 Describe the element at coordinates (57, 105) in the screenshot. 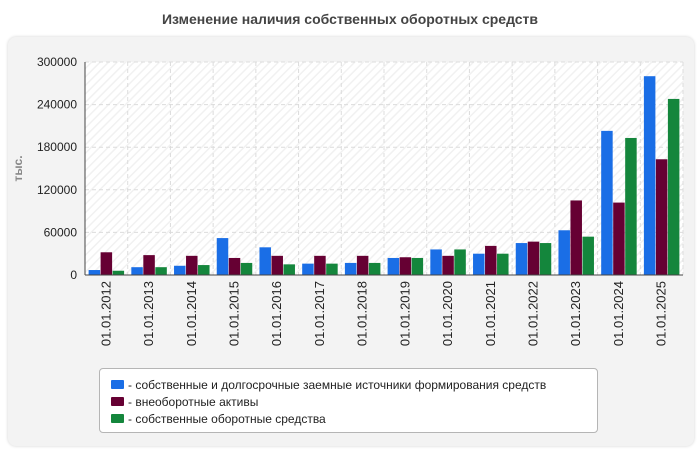

I see `y-tick-label: 240000` at that location.